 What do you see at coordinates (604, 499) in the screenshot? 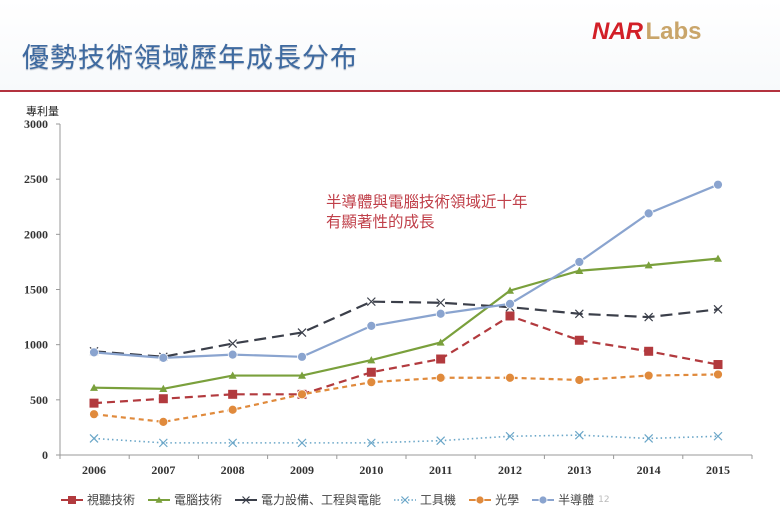
I see `page-number: 12` at bounding box center [604, 499].